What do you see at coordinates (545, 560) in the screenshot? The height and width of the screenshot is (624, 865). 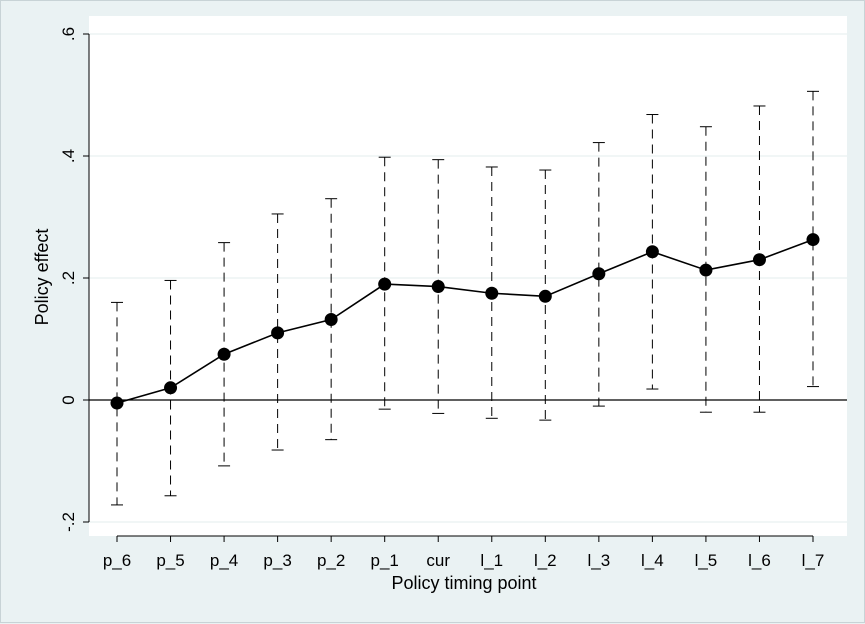 I see `x-tick-label: l_2` at bounding box center [545, 560].